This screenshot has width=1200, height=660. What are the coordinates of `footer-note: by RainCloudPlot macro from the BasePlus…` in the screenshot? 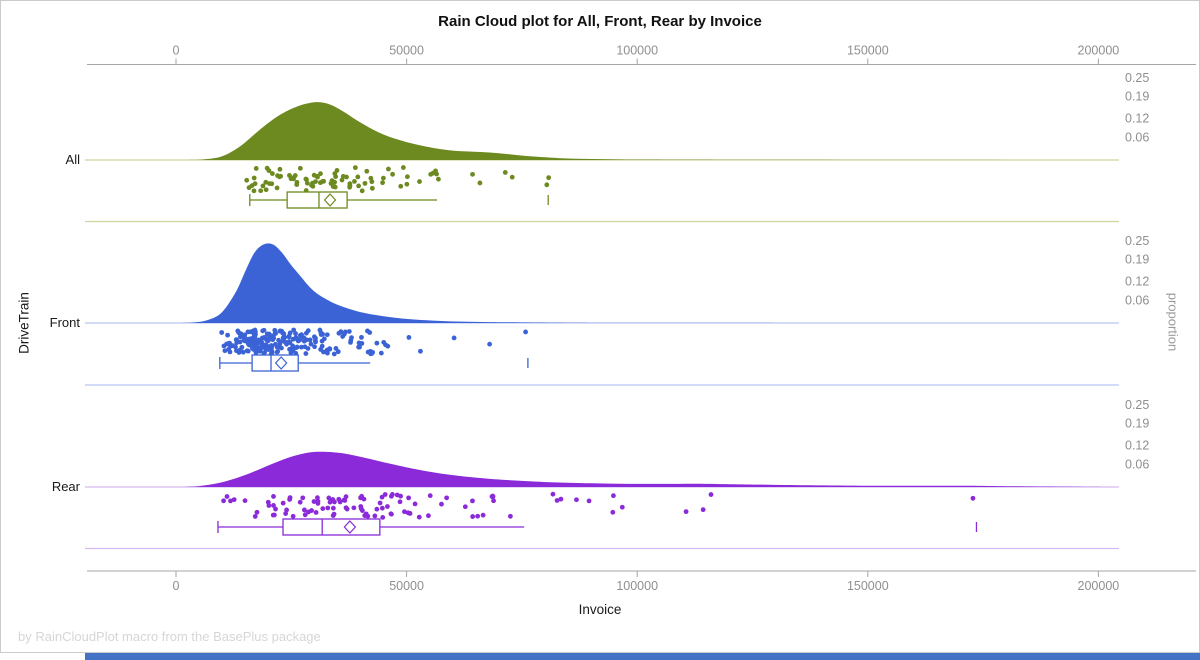 It's located at (169, 636).